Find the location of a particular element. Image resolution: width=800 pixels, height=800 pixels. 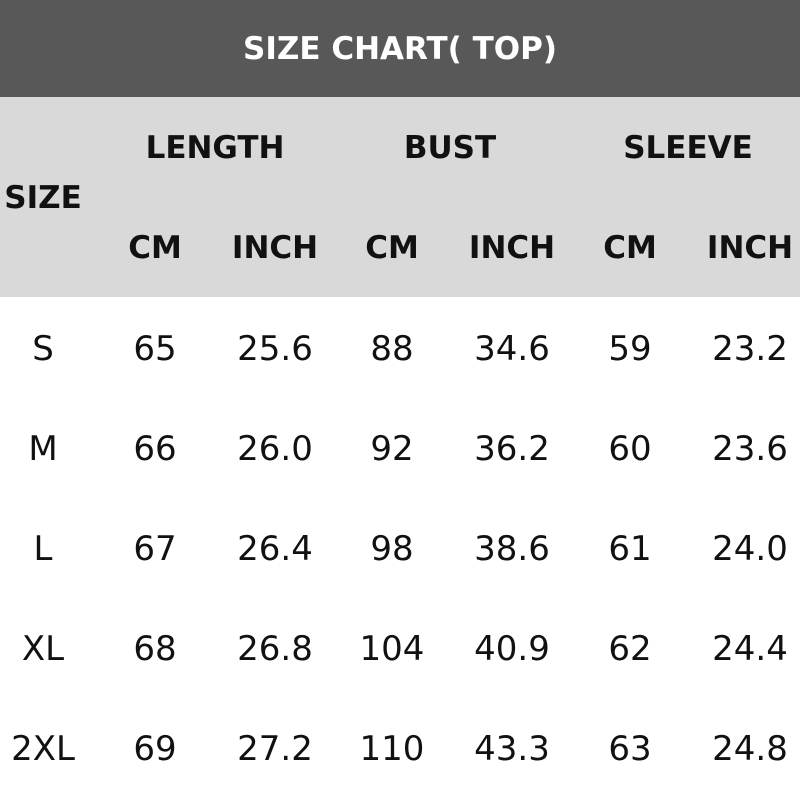

header-group: LENGTH is located at coordinates (215, 148).